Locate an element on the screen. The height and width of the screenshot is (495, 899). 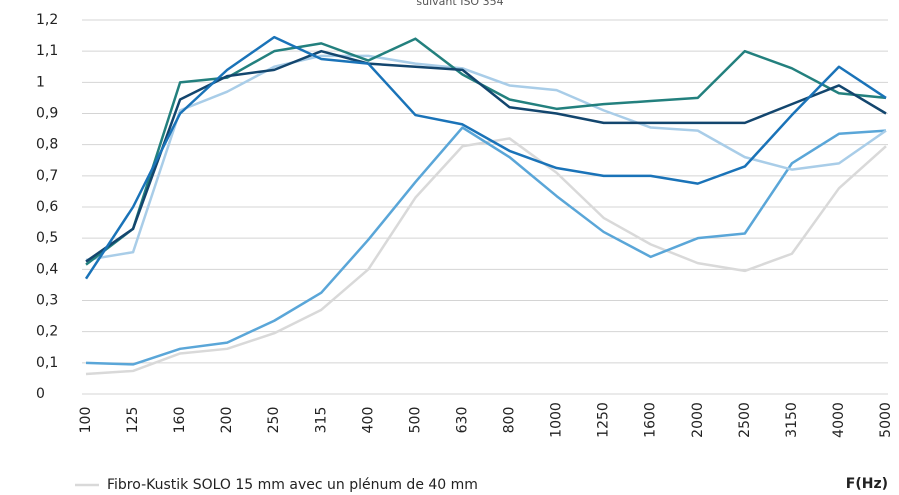
y-tick-label: 0 is located at coordinates (40, 394).